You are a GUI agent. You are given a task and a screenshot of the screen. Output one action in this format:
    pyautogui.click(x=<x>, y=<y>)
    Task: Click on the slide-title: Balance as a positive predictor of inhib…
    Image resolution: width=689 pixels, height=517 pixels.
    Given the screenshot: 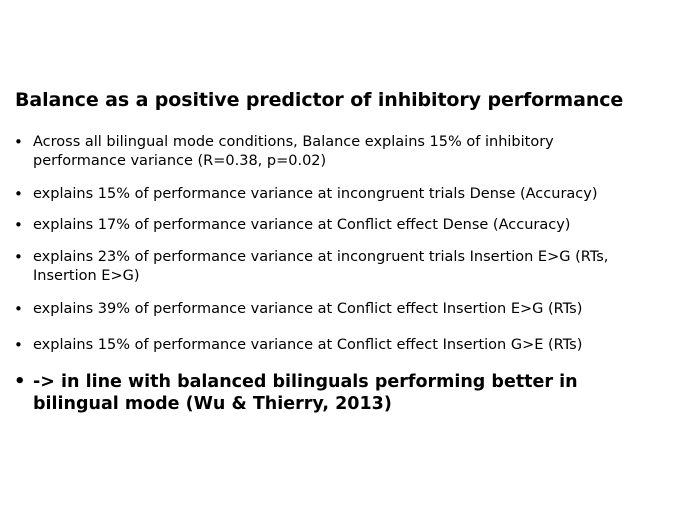 What is the action you would take?
    pyautogui.click(x=319, y=100)
    